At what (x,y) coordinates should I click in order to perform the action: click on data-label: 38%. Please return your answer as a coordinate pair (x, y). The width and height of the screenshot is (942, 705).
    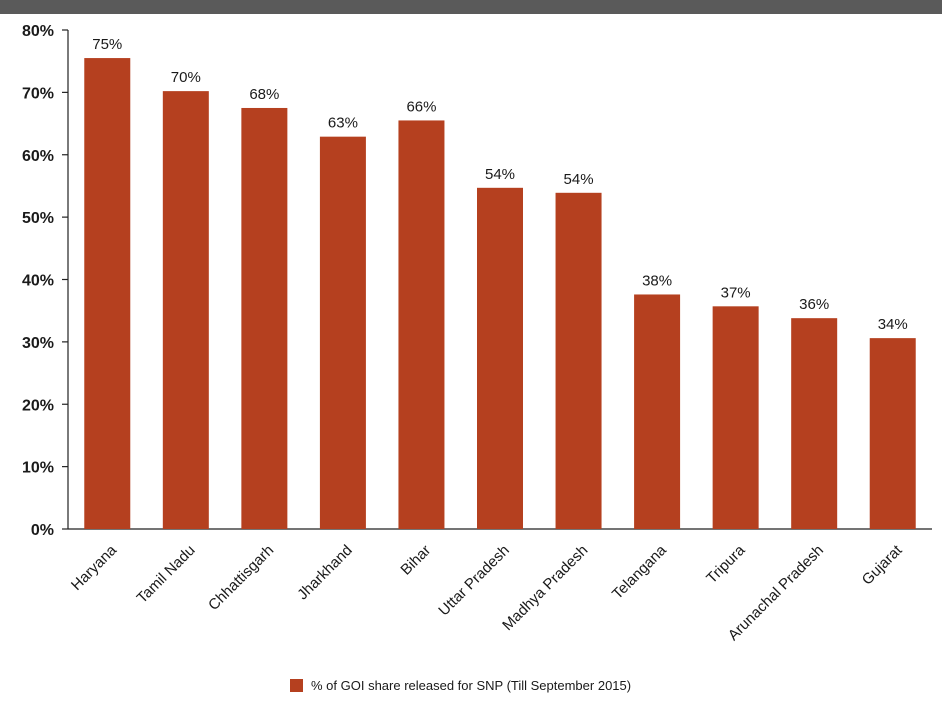
    Looking at the image, I should click on (657, 280).